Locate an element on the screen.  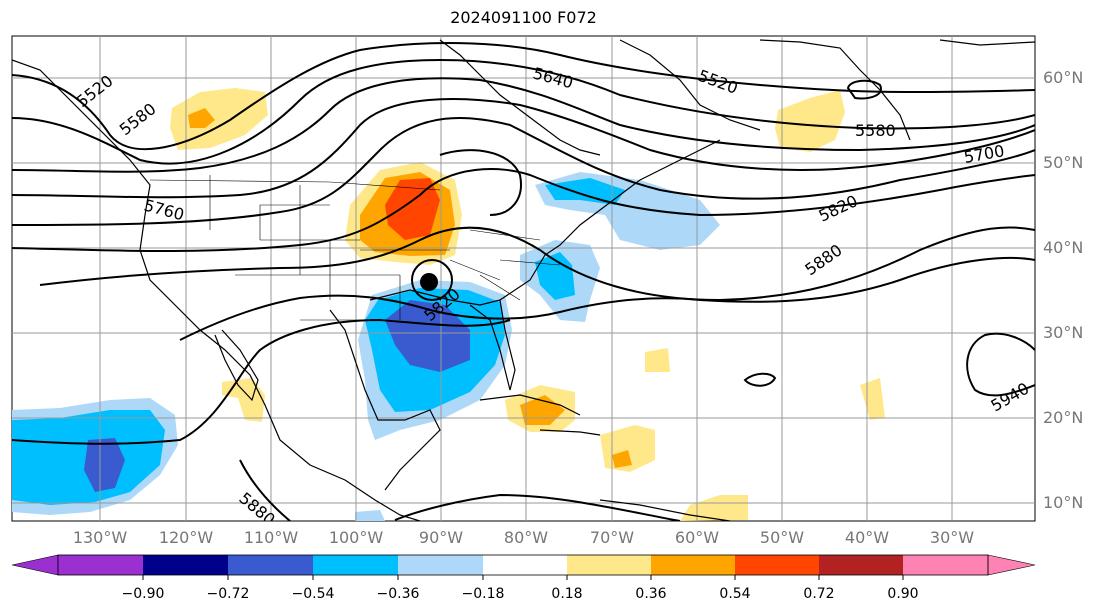
lat-label: 40°N is located at coordinates (1063, 247).